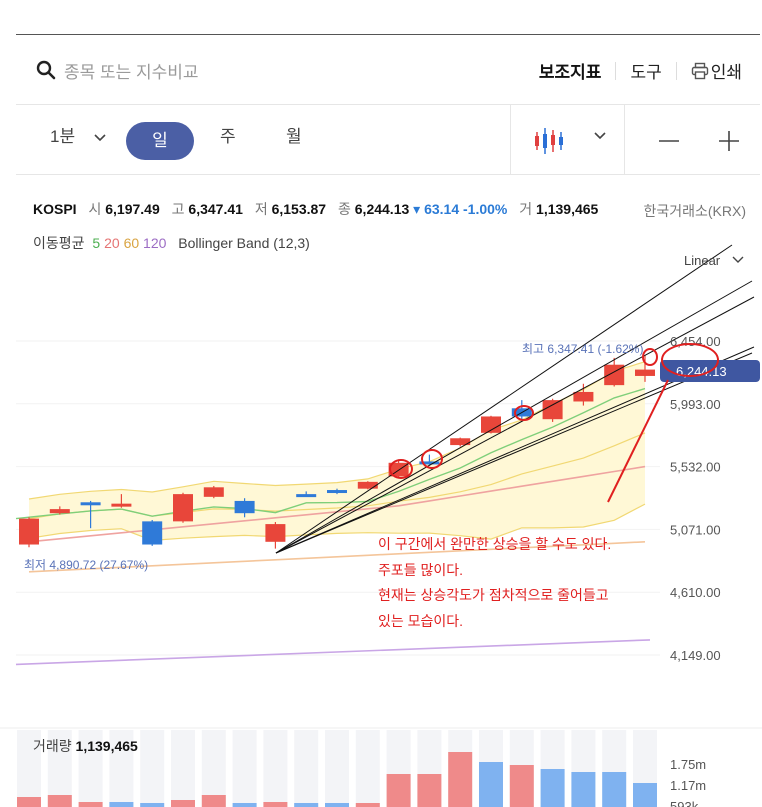 The image size is (762, 807). I want to click on chart-tools: 보조지표 도구 인쇄, so click(640, 70).